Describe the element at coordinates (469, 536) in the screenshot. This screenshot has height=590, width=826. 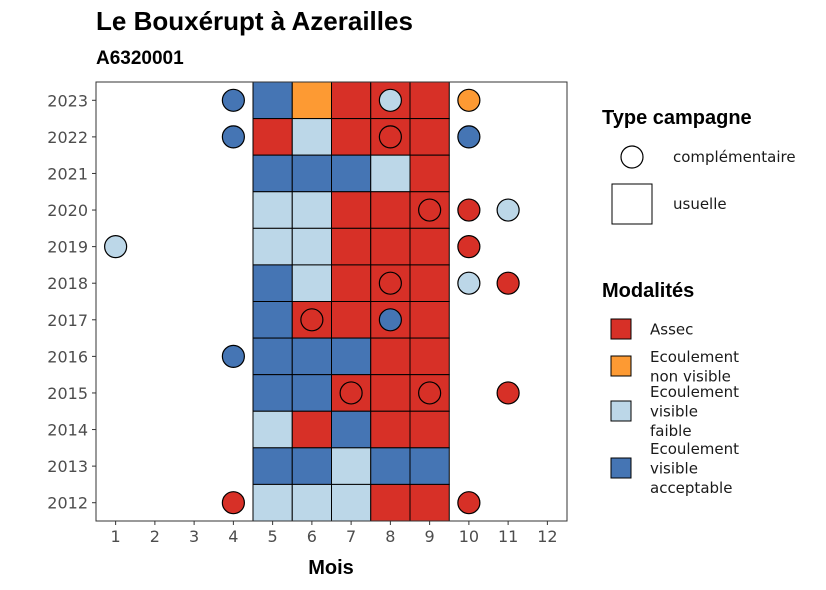
I see `x-tick-label: 10` at that location.